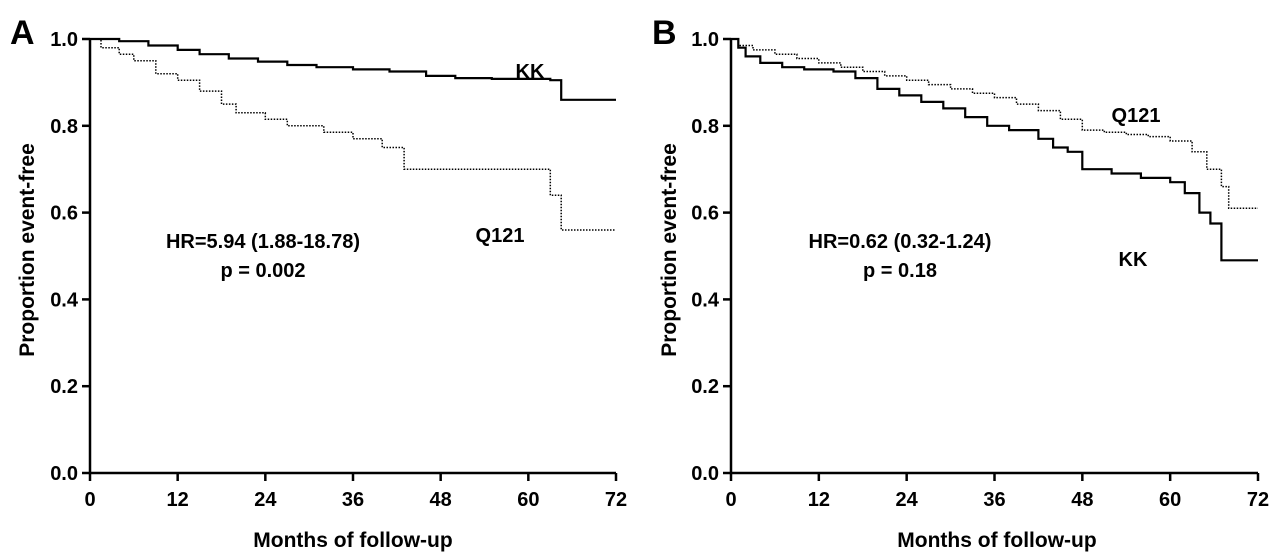 The image size is (1275, 554). I want to click on panel-label: A, so click(22, 33).